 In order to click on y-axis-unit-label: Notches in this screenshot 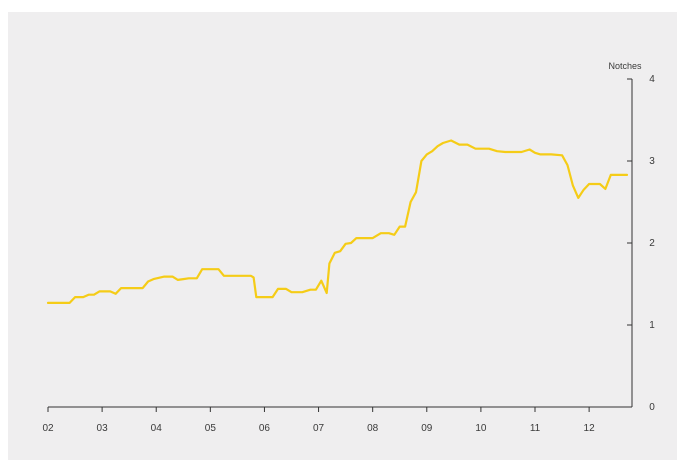, I will do `click(625, 66)`.